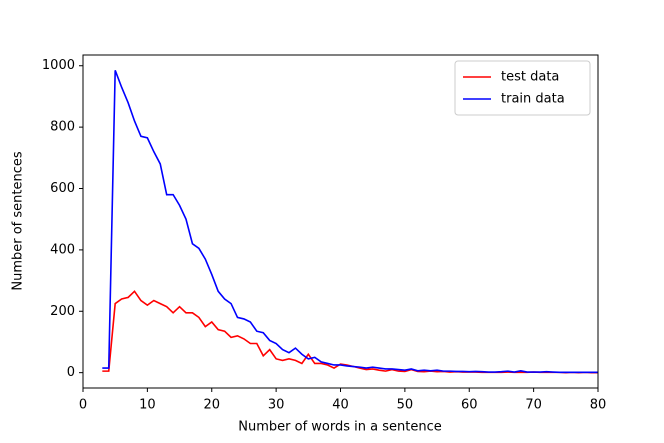 This screenshot has height=443, width=664. I want to click on x-tick-label: 40, so click(340, 405).